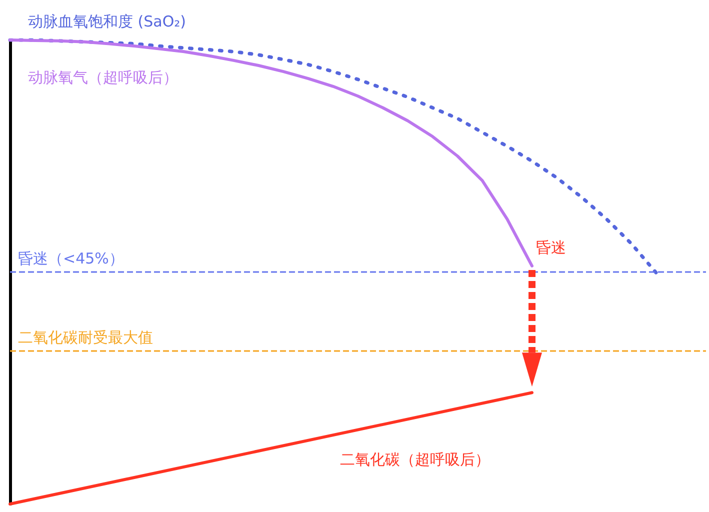 The image size is (709, 512). What do you see at coordinates (85, 337) in the screenshot?
I see `ref-line-label: 二氧化碳耐受最大值` at bounding box center [85, 337].